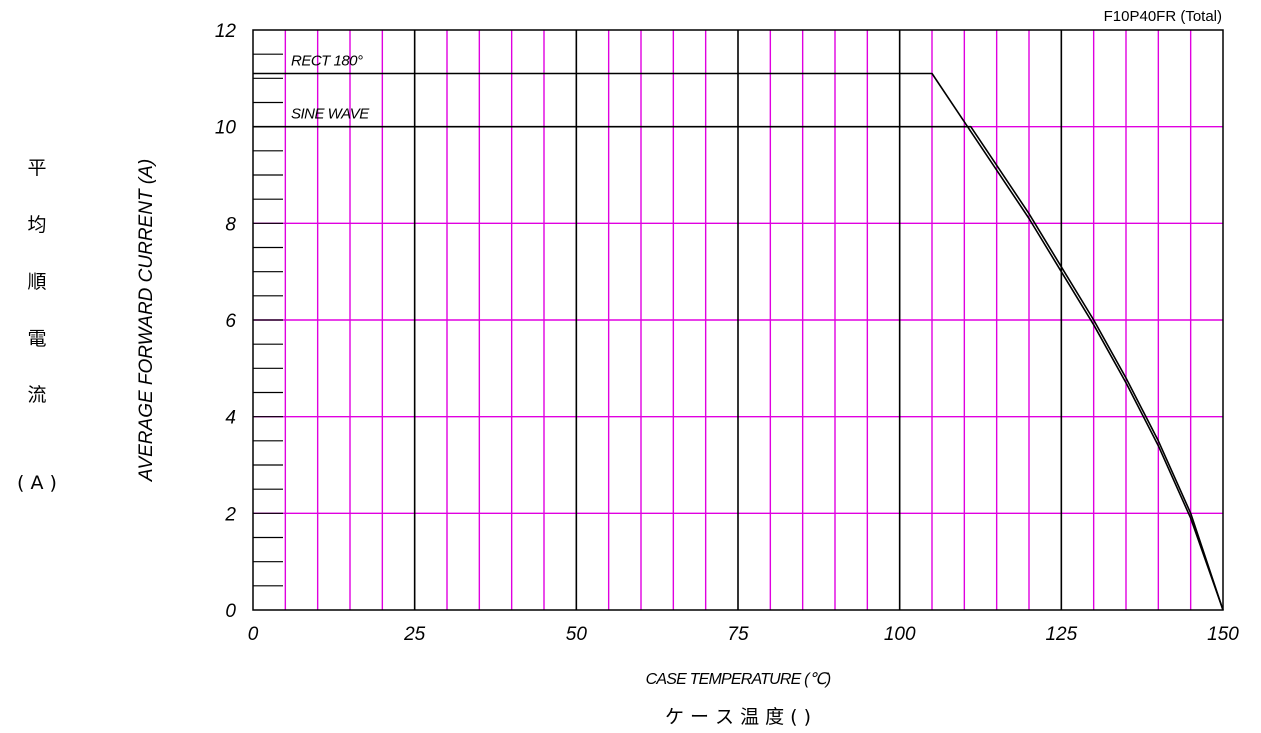 The image size is (1261, 733). Describe the element at coordinates (577, 634) in the screenshot. I see `x-tick-label: 50` at that location.